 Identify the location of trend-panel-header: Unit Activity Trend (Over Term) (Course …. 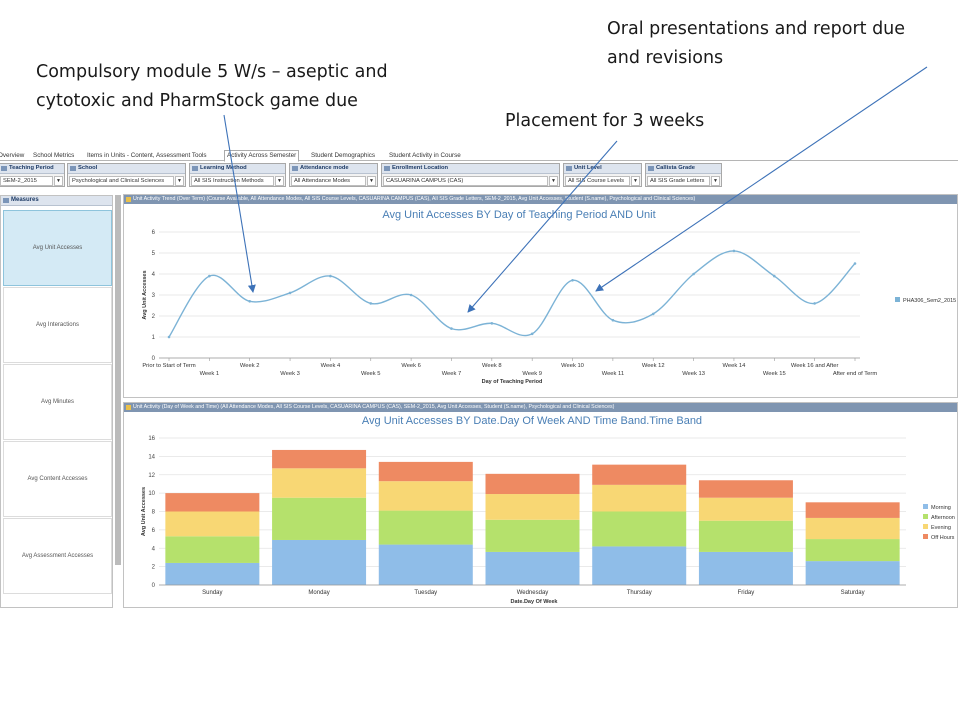
(414, 199).